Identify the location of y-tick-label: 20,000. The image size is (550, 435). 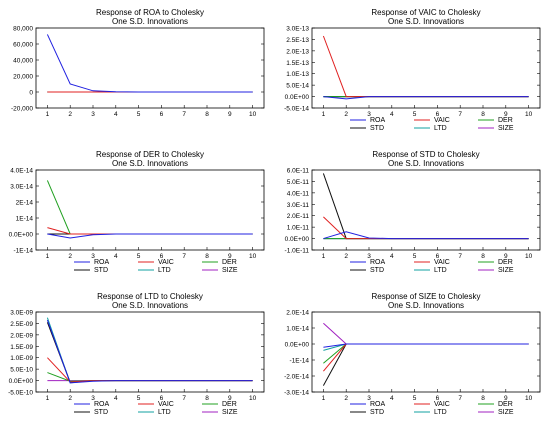
(23, 77).